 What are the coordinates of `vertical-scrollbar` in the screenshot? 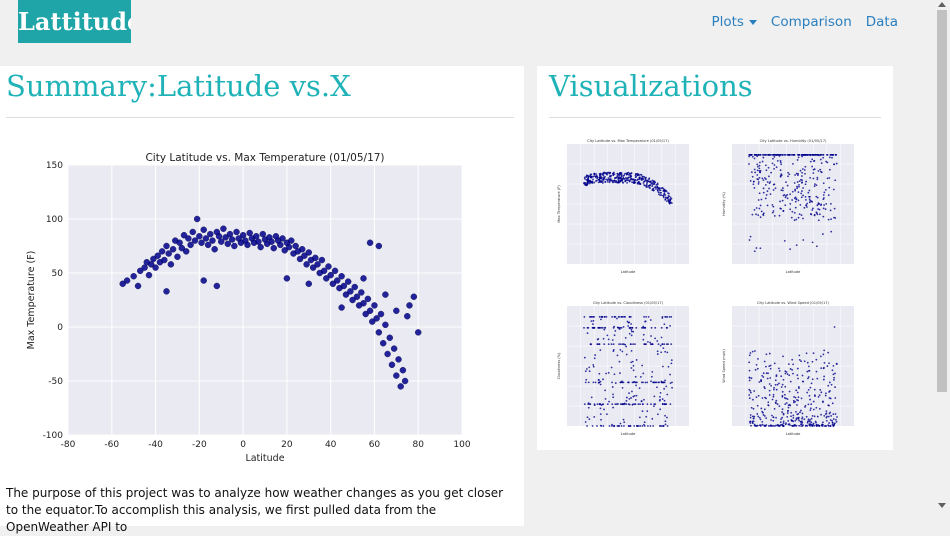 It's located at (942, 255).